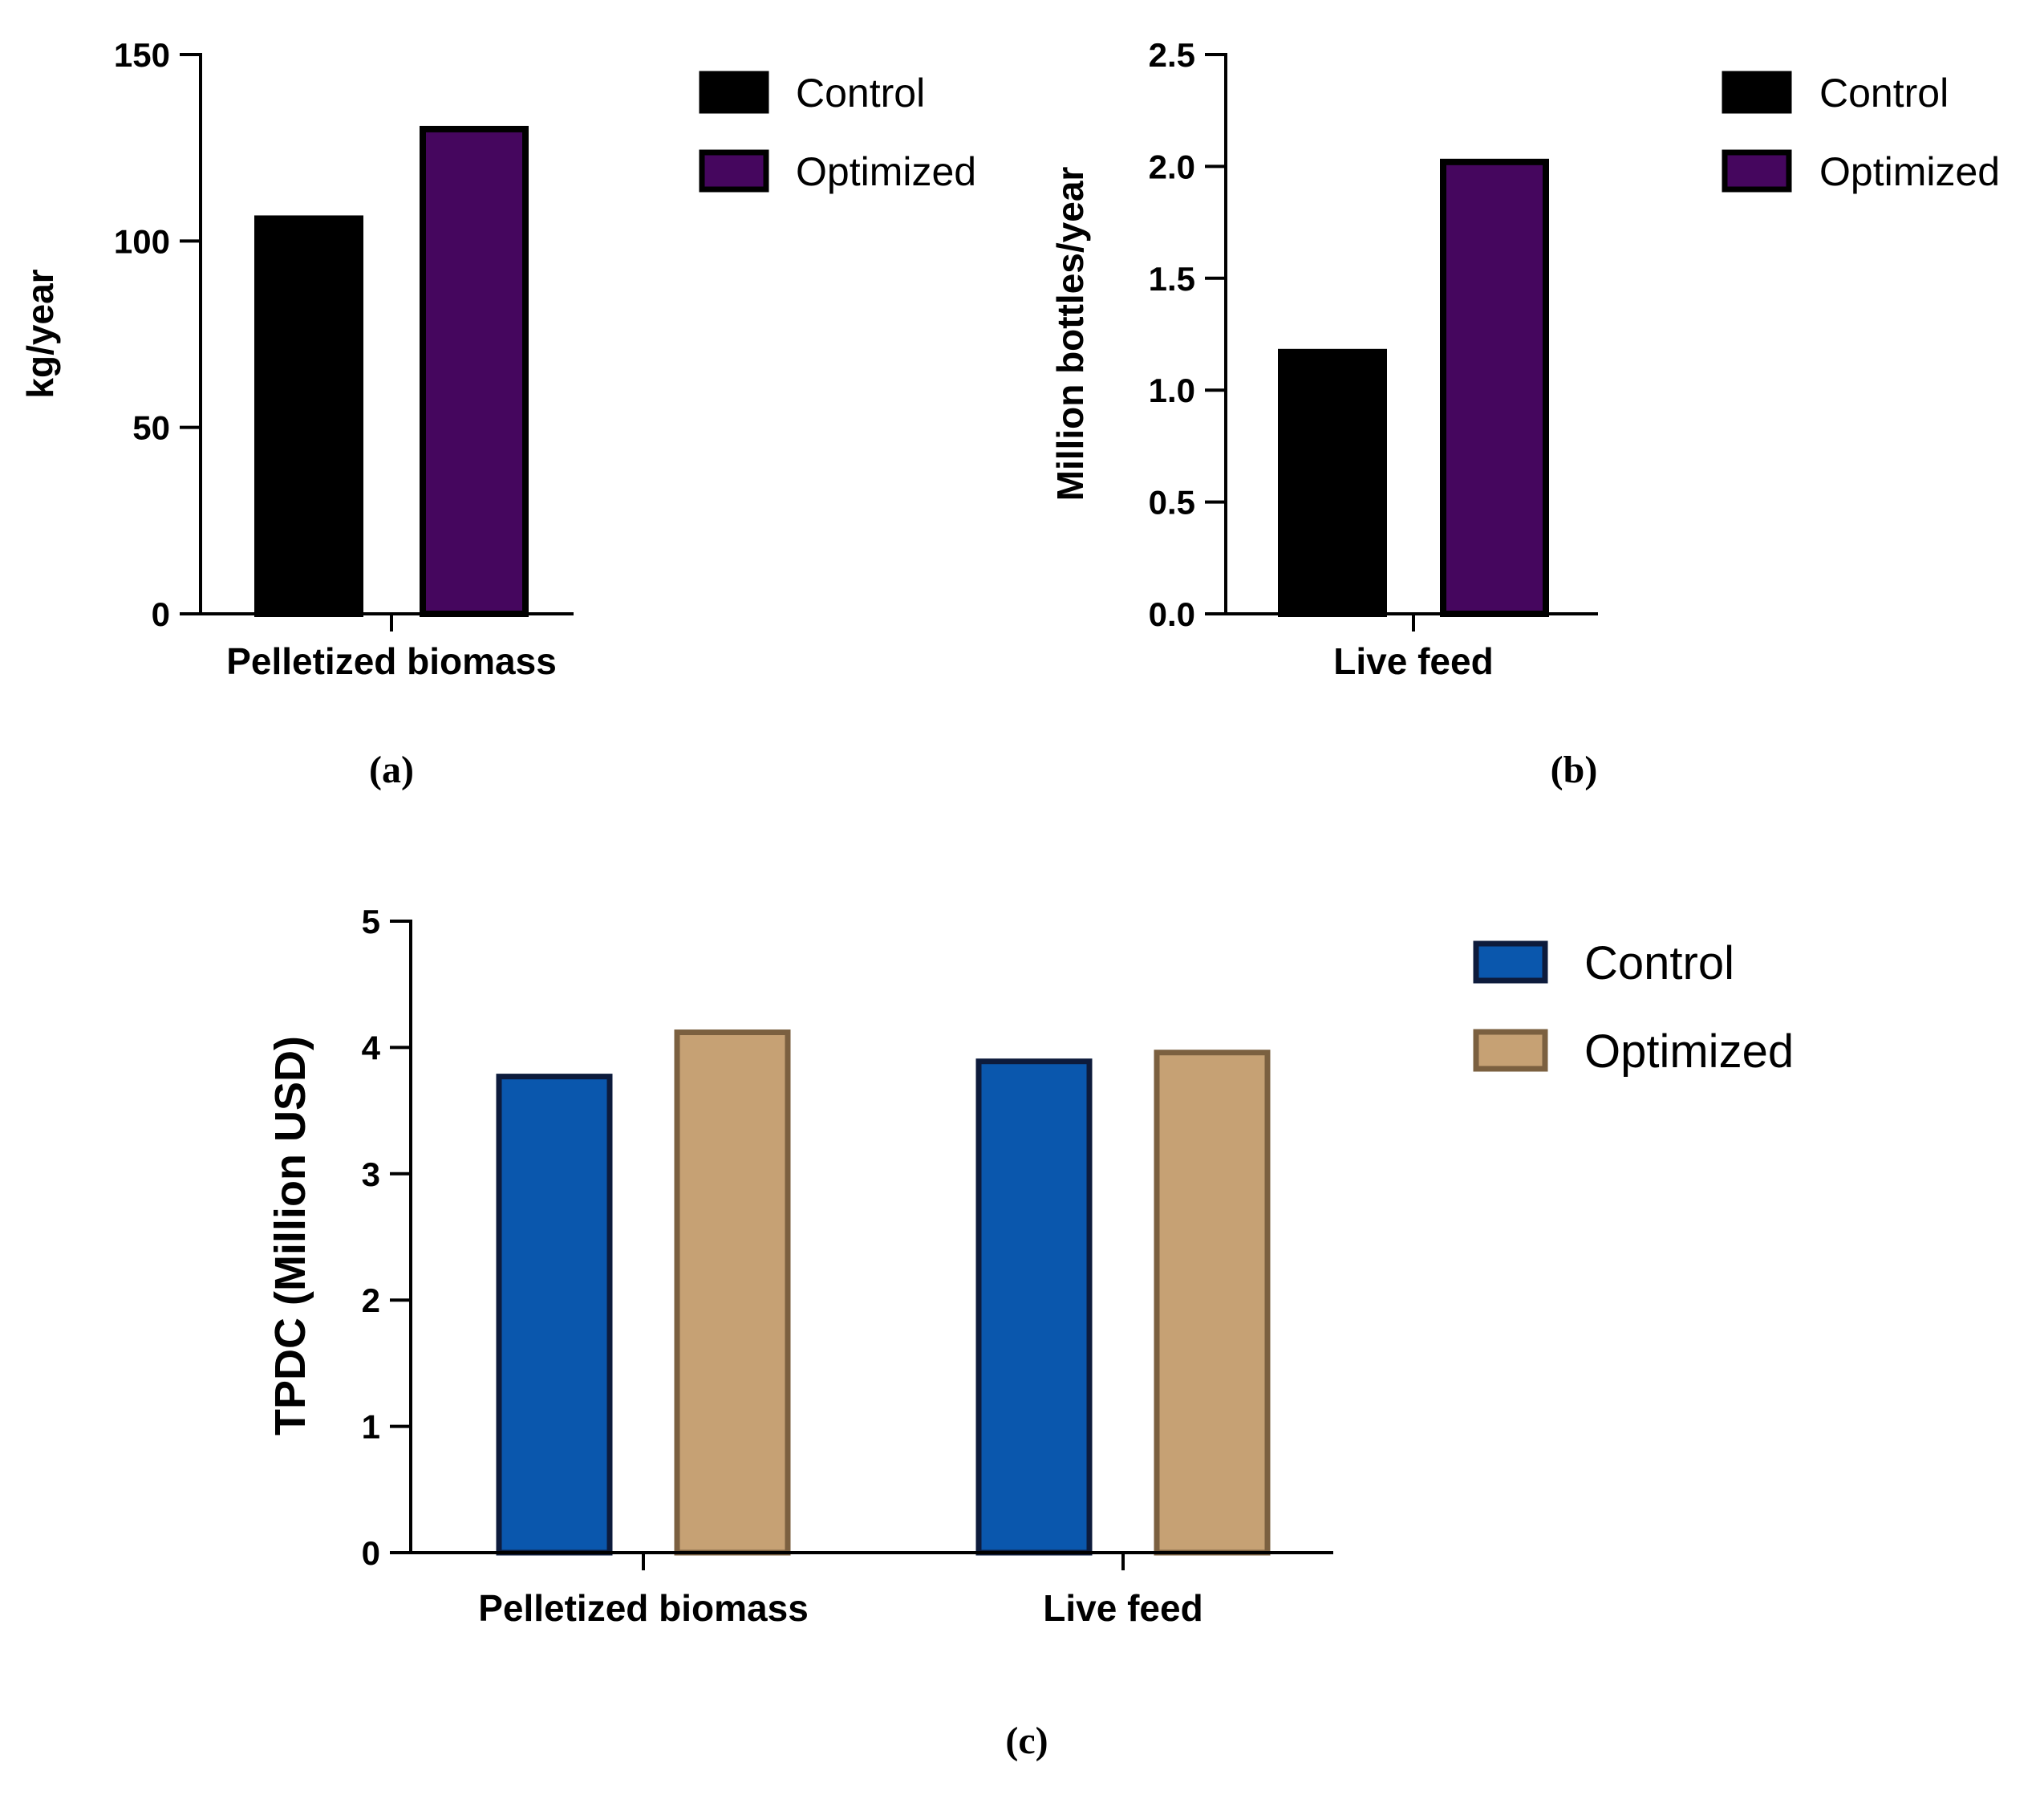  I want to click on y-tick-label: 1.5, so click(1172, 279).